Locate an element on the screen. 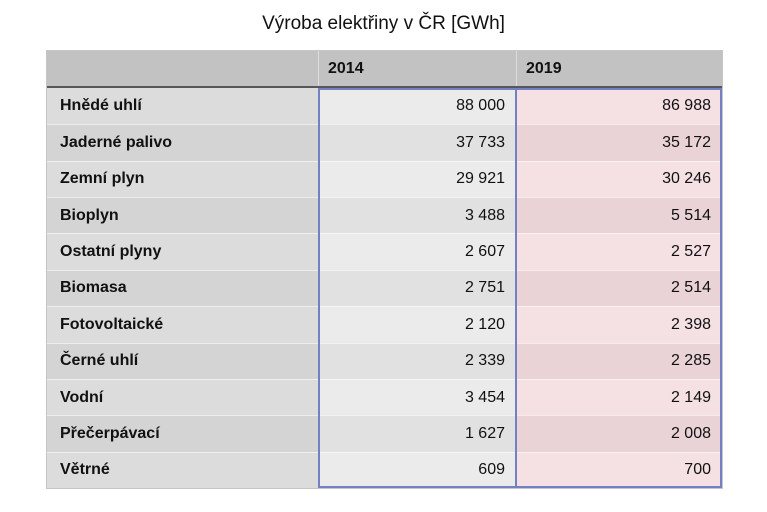  value-cell-2019: 5 514 is located at coordinates (619, 215).